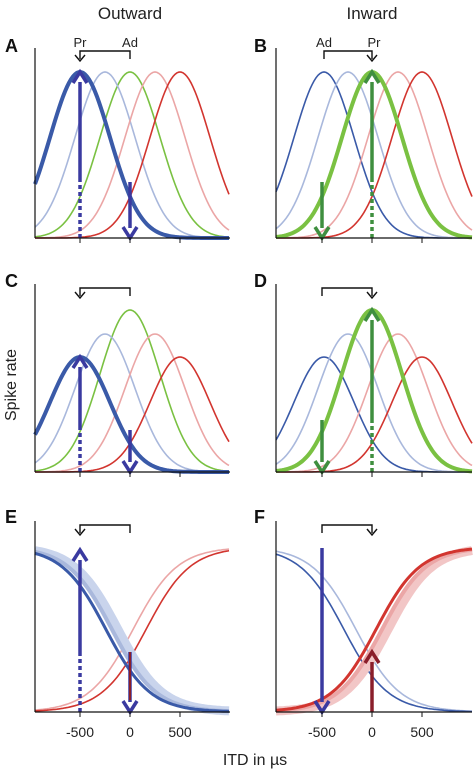 The image size is (474, 771). What do you see at coordinates (81, 42) in the screenshot?
I see `label-pr-a: Pr` at bounding box center [81, 42].